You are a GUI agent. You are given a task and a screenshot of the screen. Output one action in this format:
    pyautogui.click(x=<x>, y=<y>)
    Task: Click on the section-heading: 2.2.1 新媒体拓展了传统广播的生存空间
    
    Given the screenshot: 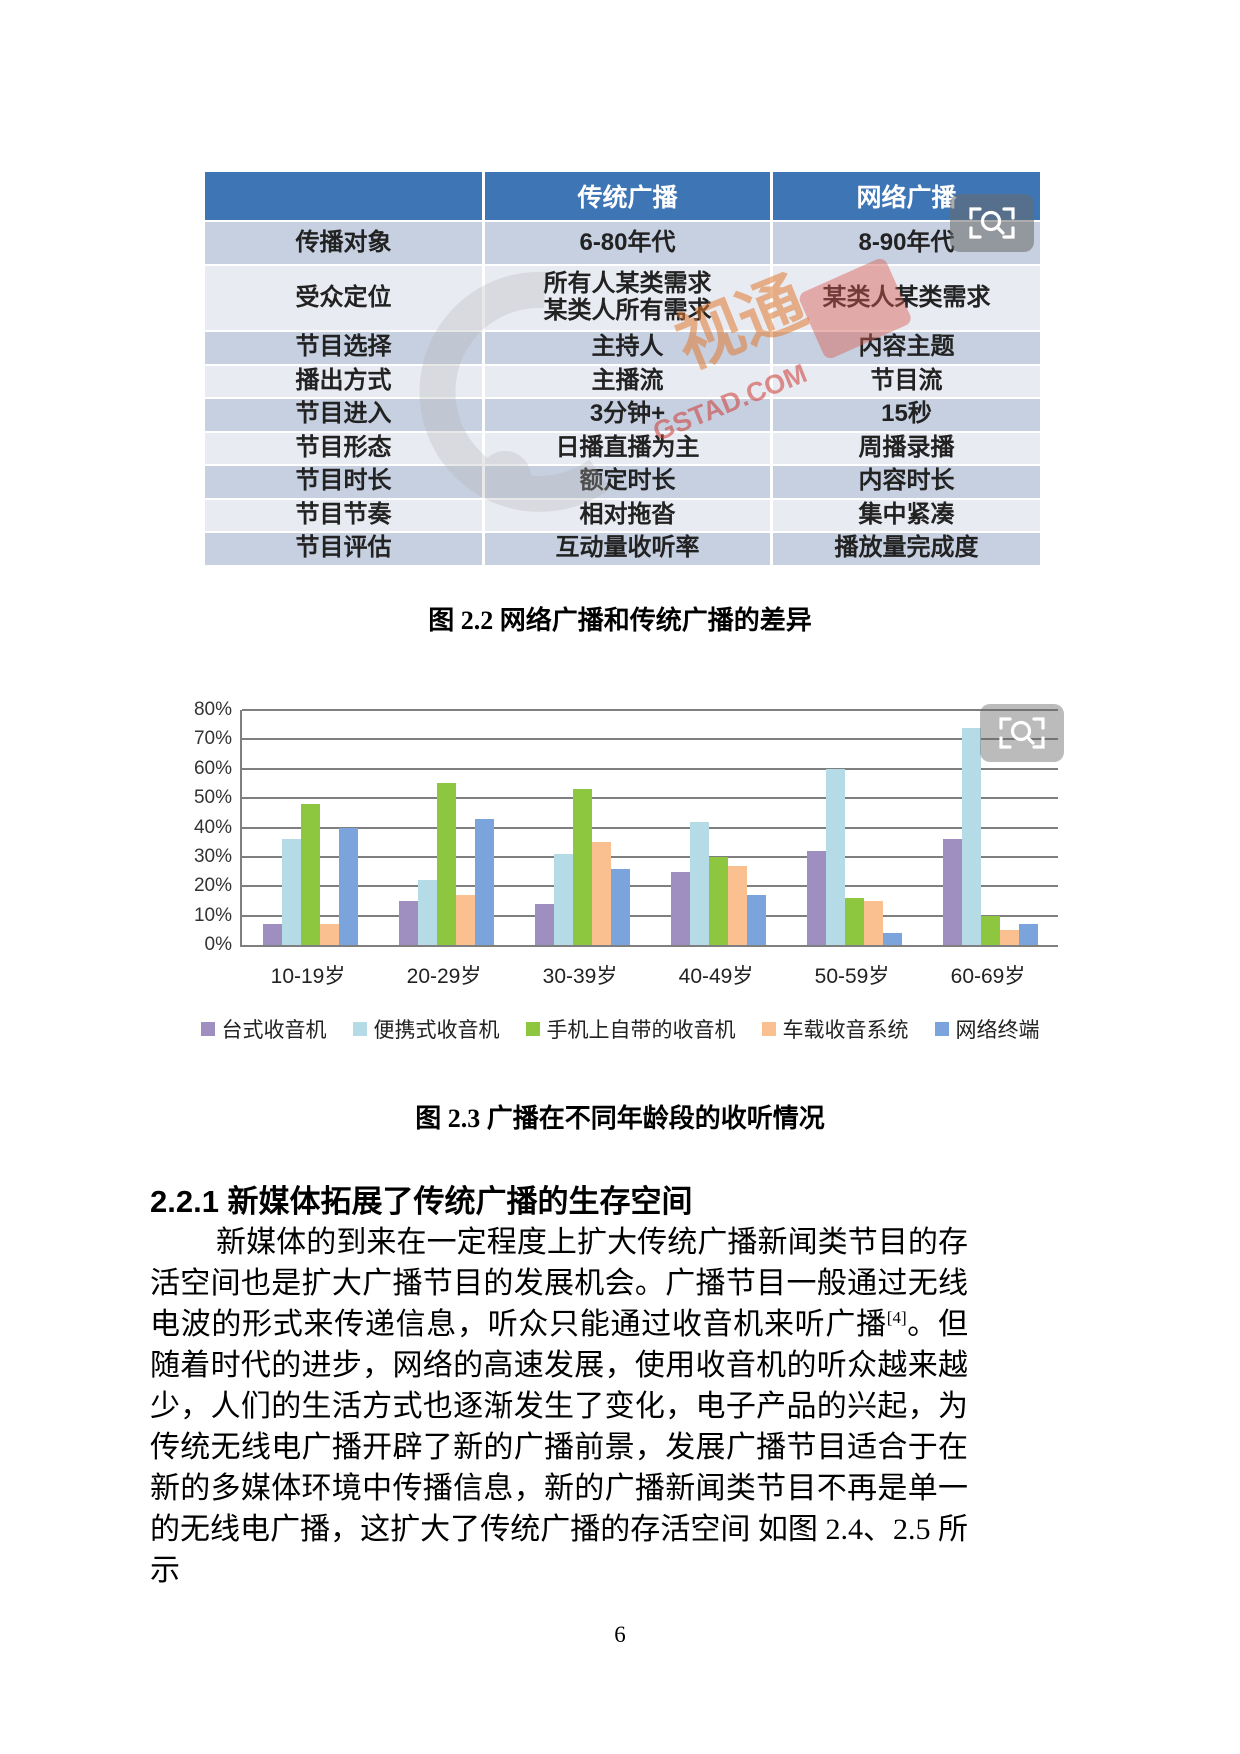 What is the action you would take?
    pyautogui.click(x=421, y=1201)
    